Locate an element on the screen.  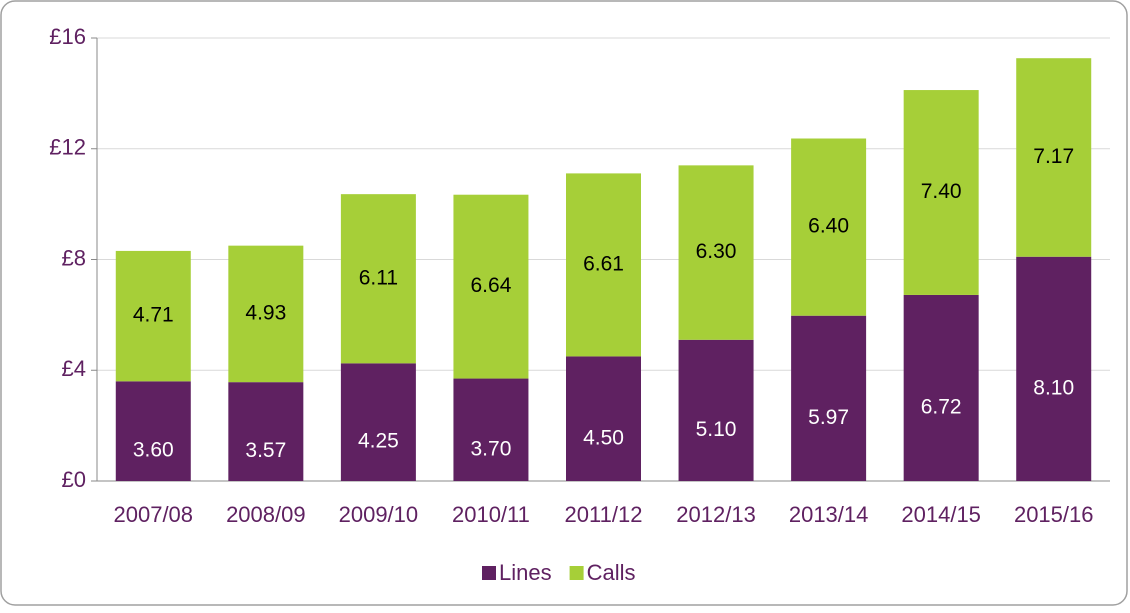
x-tick-label: 2010/11 is located at coordinates (491, 514).